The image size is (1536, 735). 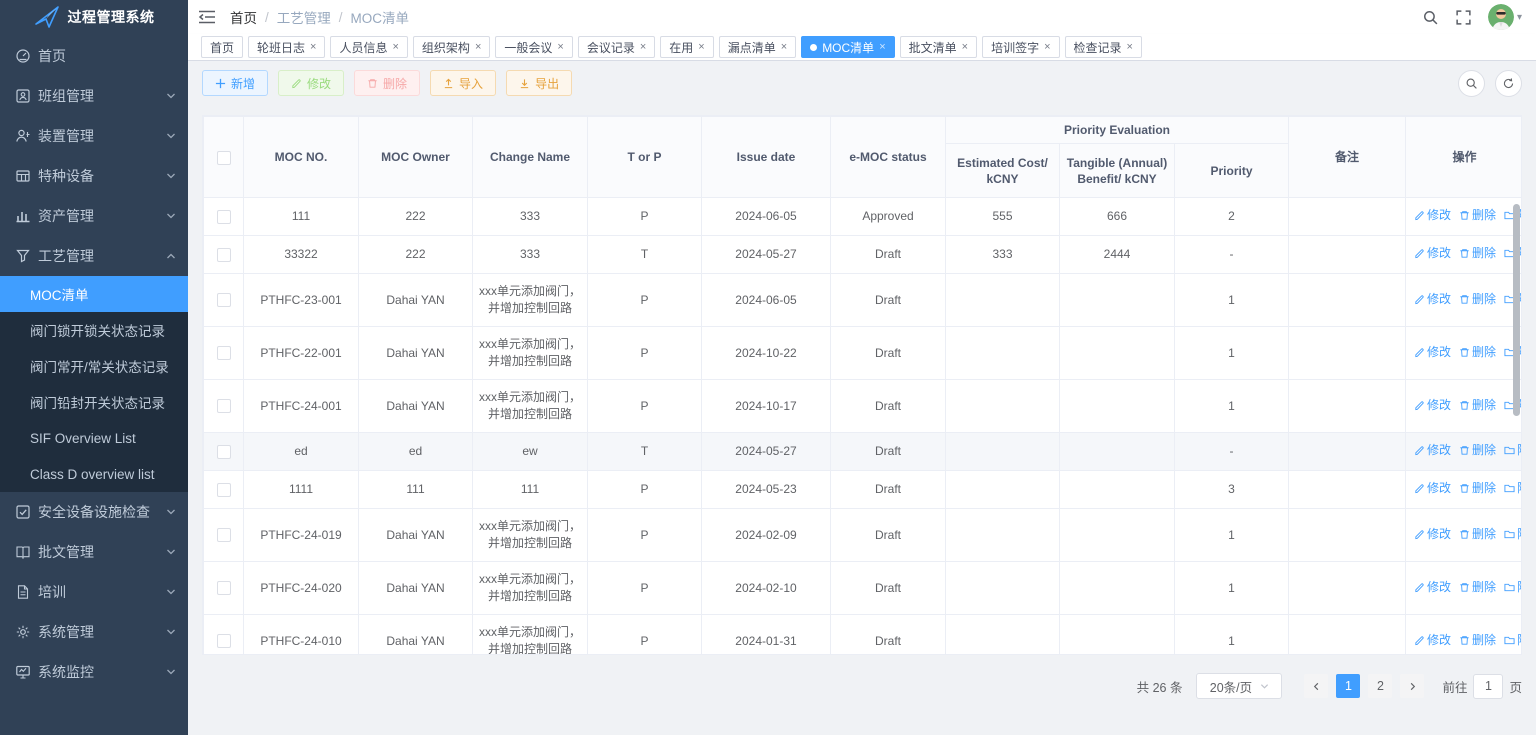 What do you see at coordinates (94, 552) in the screenshot?
I see `sidebar-item-approval-management: 批文管理` at bounding box center [94, 552].